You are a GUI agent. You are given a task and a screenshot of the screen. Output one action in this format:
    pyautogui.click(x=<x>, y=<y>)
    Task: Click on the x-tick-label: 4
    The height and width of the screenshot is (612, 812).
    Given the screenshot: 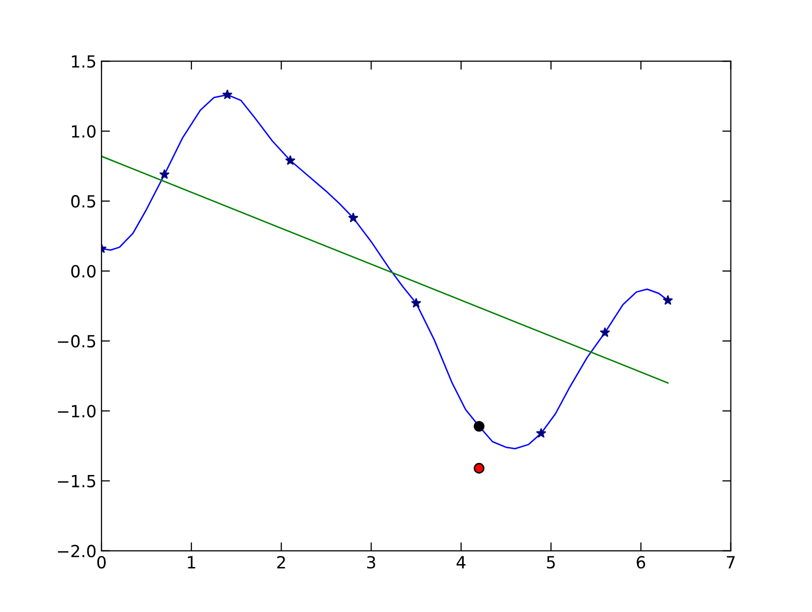 What is the action you would take?
    pyautogui.click(x=461, y=562)
    